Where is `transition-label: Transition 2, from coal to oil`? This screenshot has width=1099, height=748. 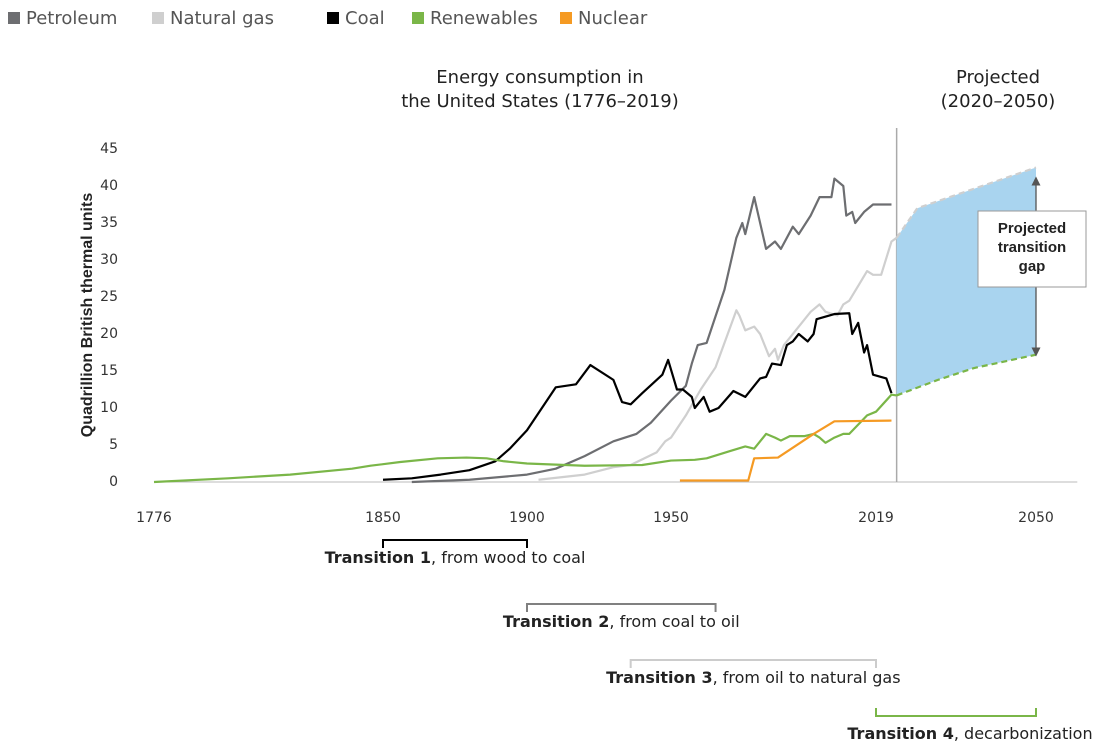 transition-label: Transition 2, from coal to oil is located at coordinates (621, 621).